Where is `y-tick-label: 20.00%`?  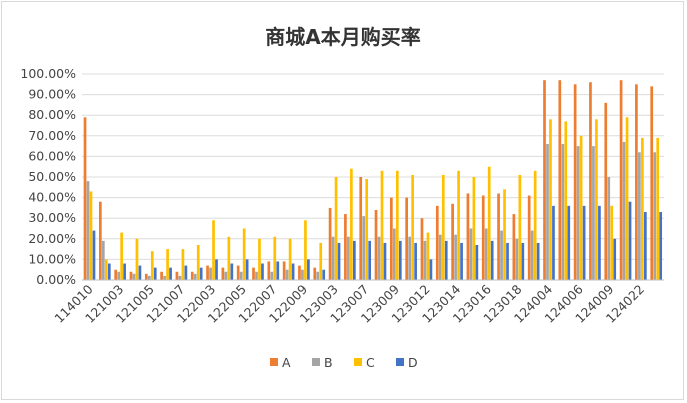
y-tick-label: 20.00% is located at coordinates (52, 238).